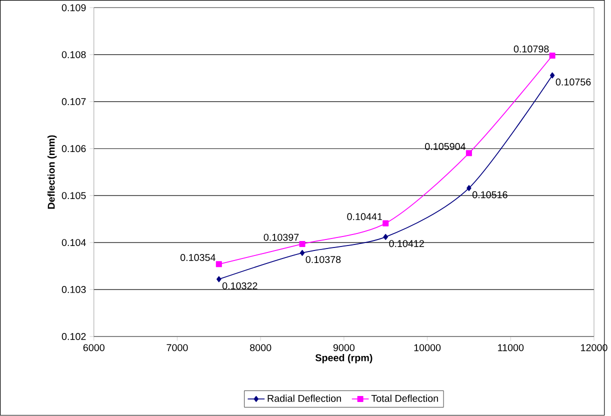 The width and height of the screenshot is (611, 416). Describe the element at coordinates (364, 216) in the screenshot. I see `data-label: 0.10441` at that location.